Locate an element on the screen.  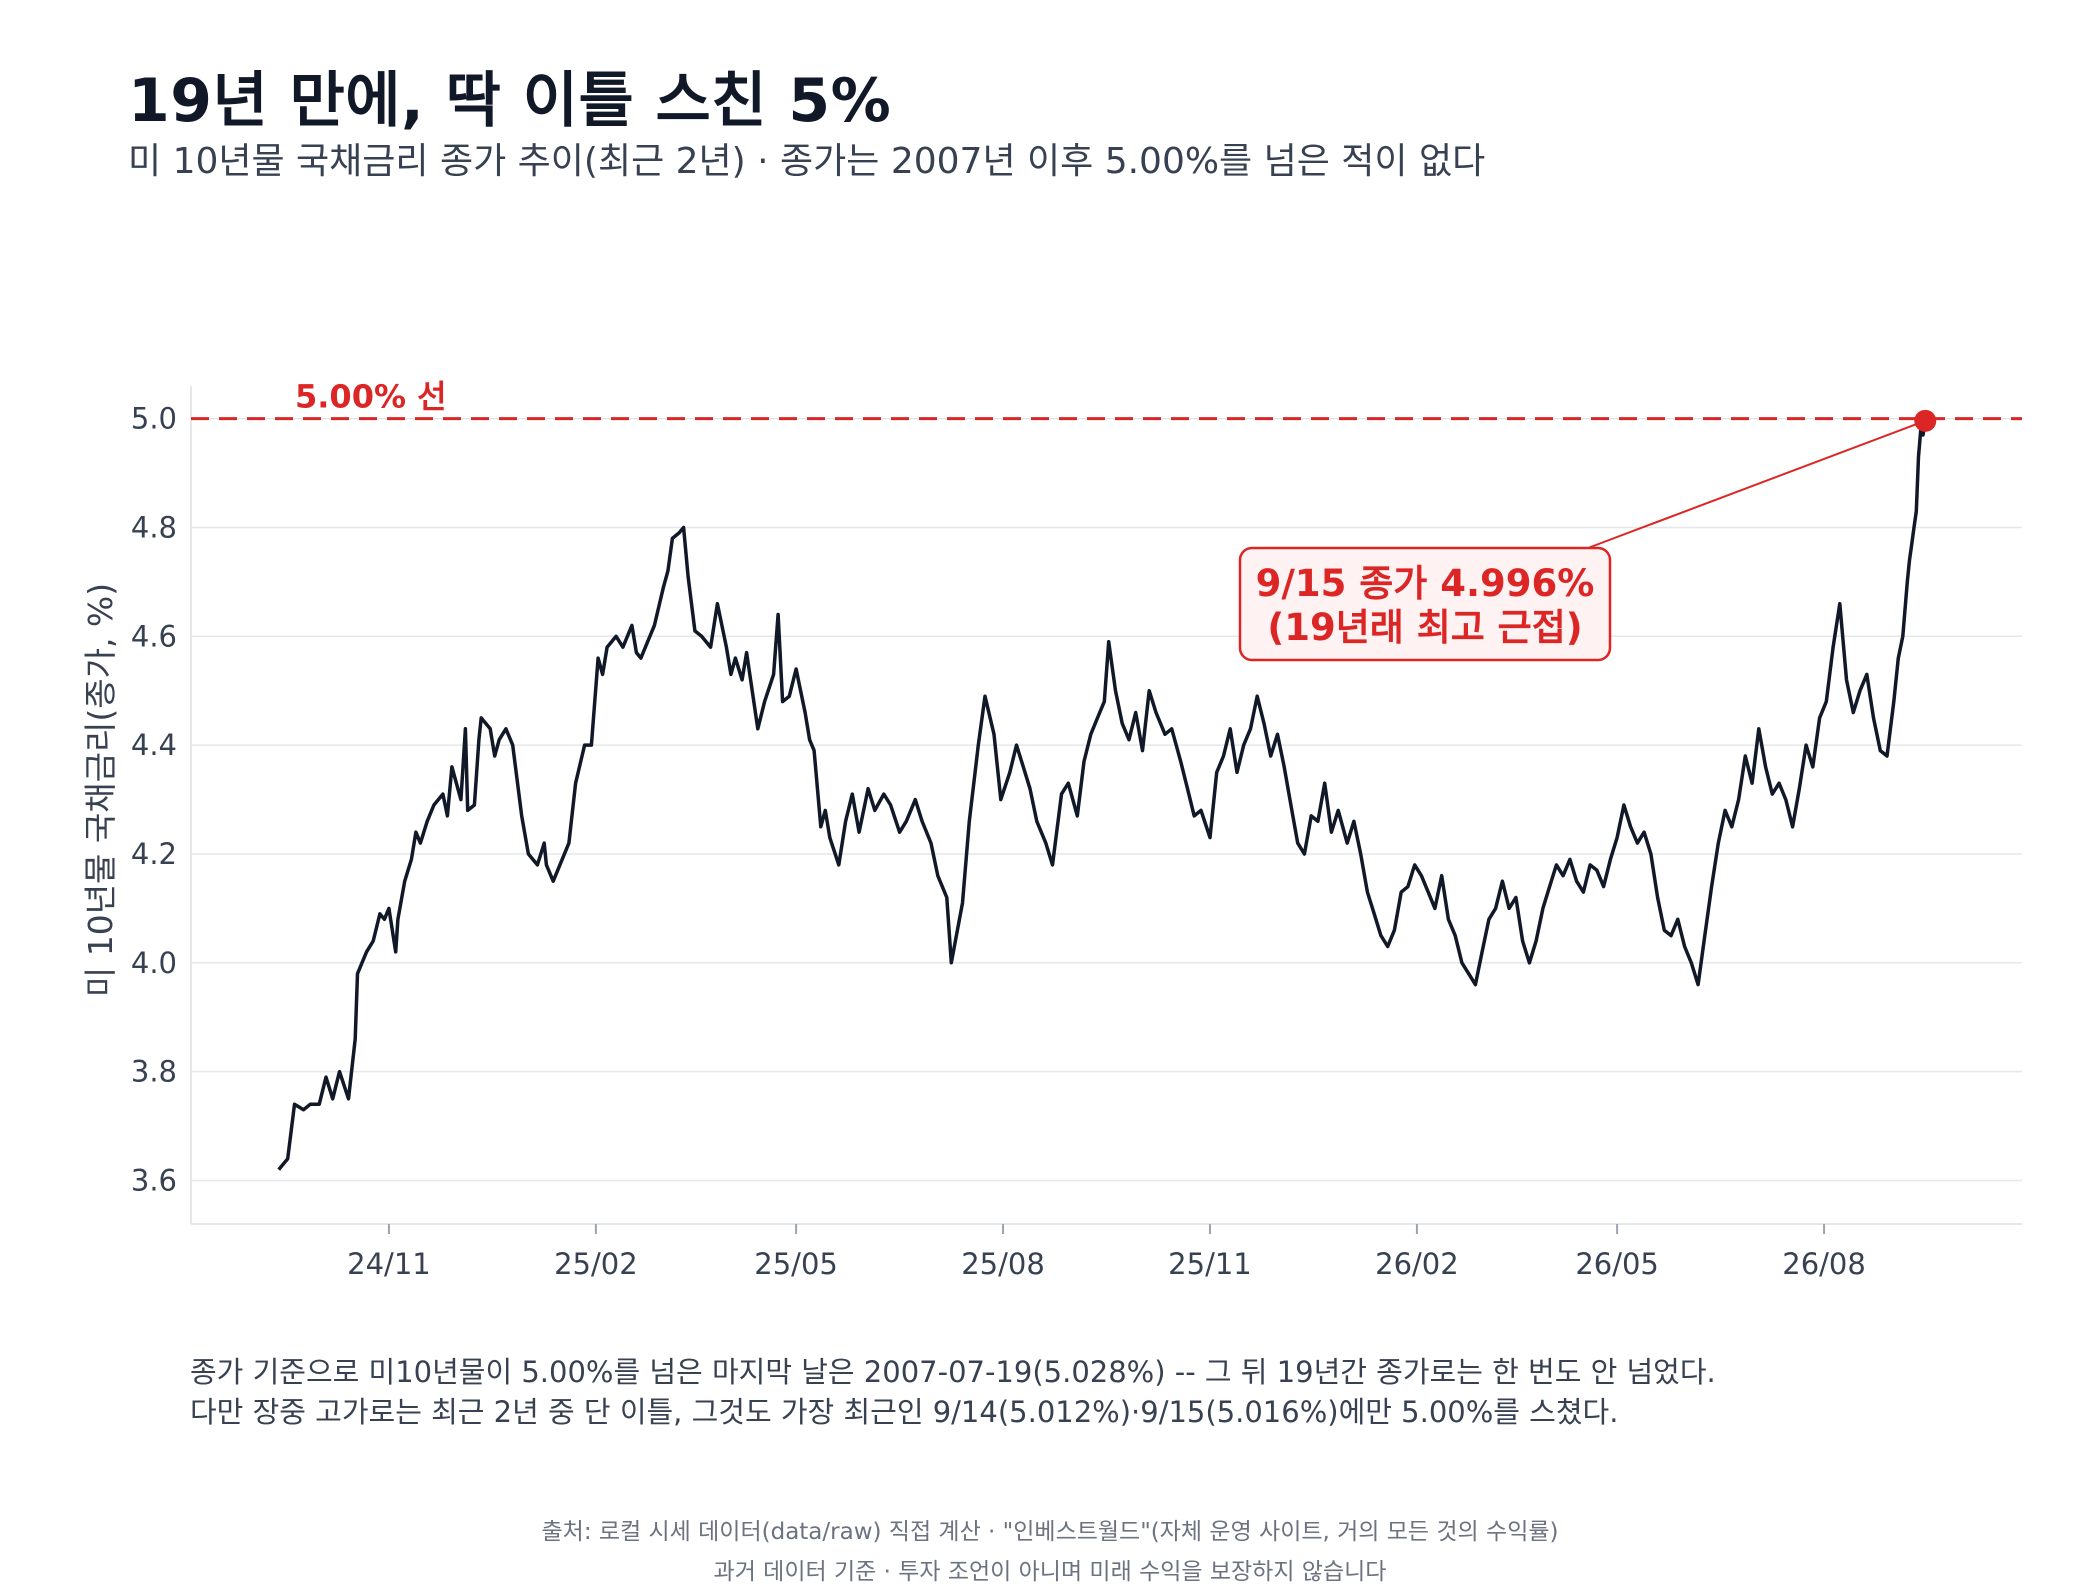
x-tick-label: 25/11 is located at coordinates (1210, 1264).